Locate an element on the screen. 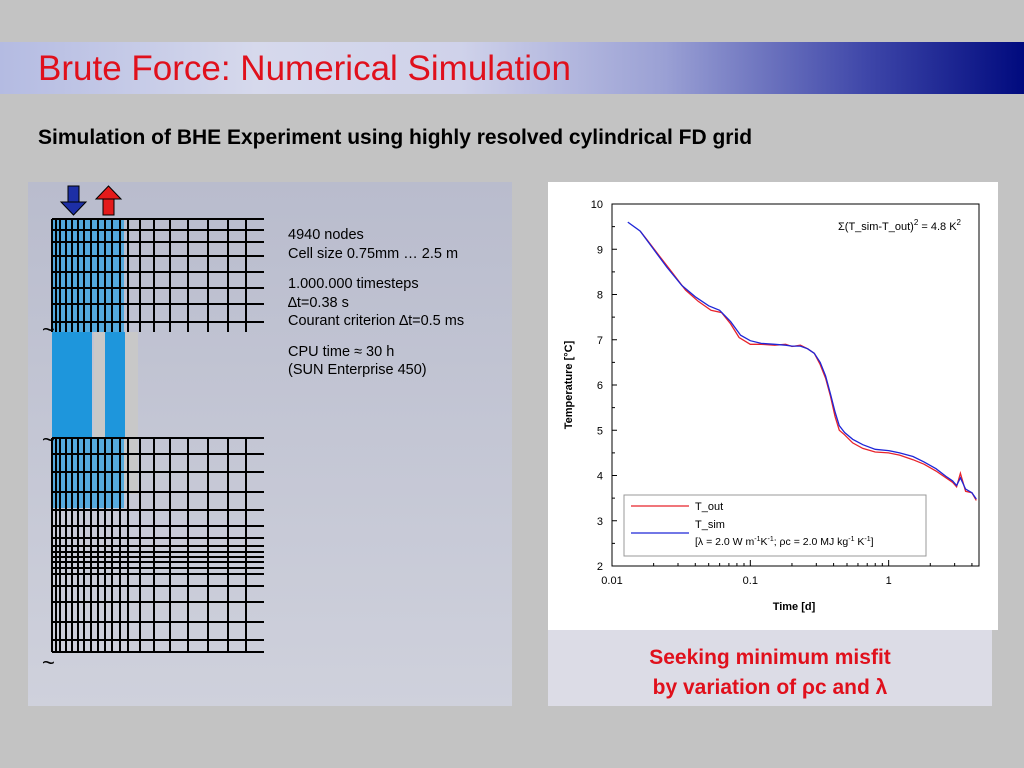 This screenshot has height=768, width=1024. grid-lines is located at coordinates (157, 435).